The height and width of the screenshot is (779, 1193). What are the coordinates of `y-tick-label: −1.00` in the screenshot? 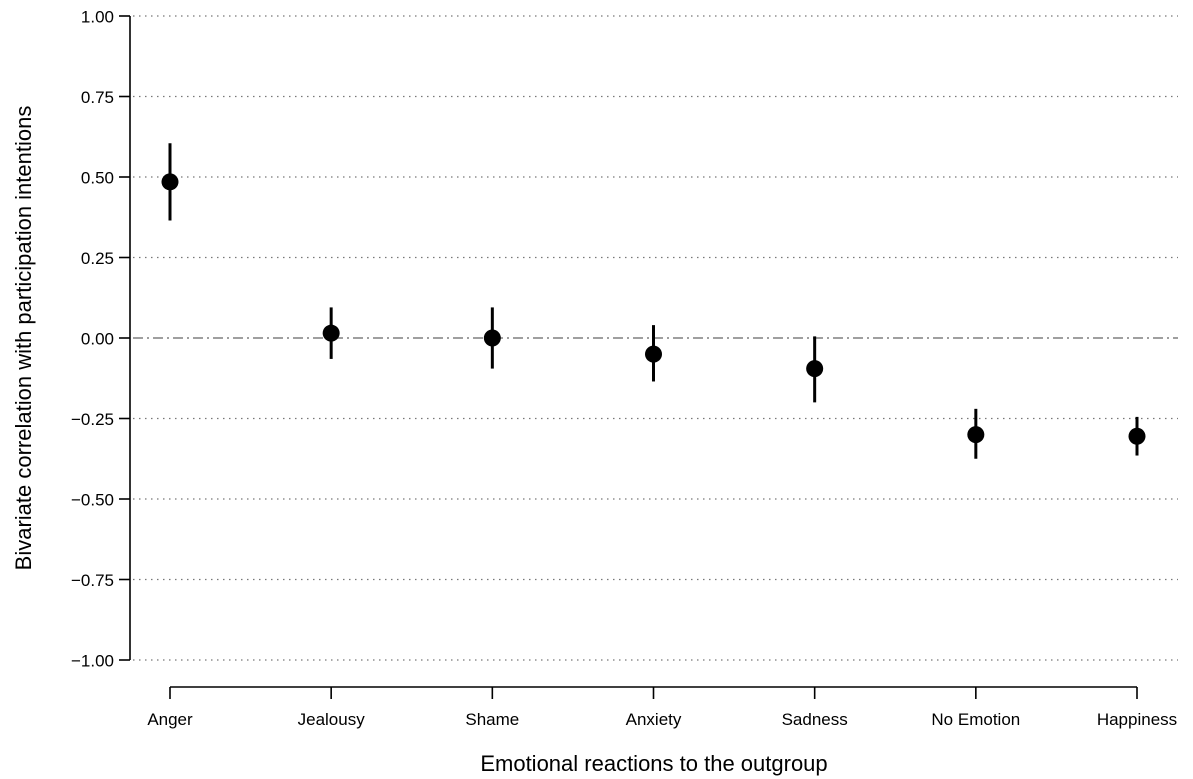 It's located at (92, 661).